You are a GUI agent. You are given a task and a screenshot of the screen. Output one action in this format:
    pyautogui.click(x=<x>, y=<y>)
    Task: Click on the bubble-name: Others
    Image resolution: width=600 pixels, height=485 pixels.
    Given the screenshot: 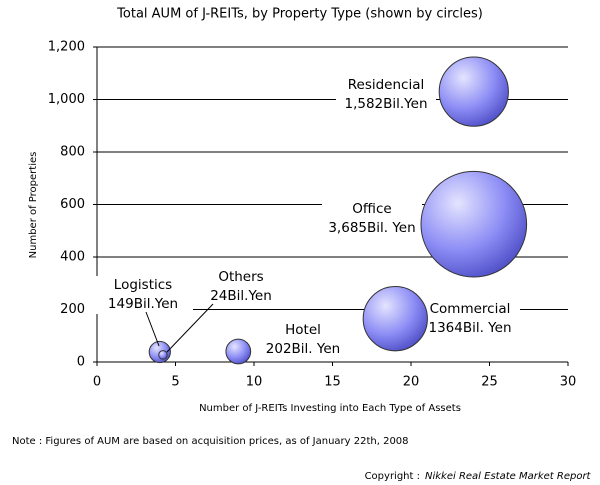 What is the action you would take?
    pyautogui.click(x=240, y=277)
    